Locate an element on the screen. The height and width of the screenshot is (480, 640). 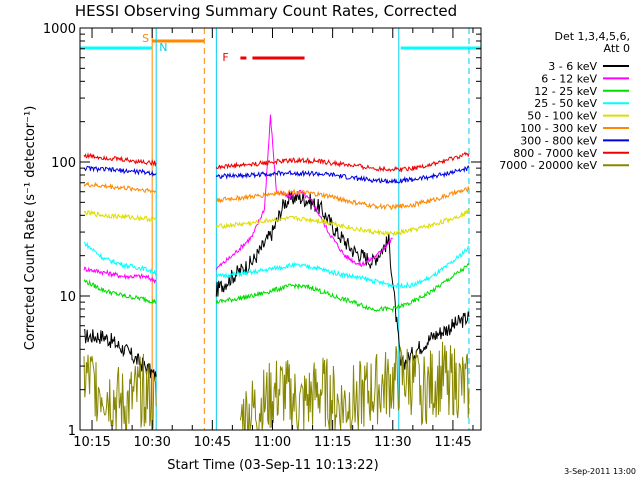
legend-label-3: 25 - 50 keV is located at coordinates (565, 103).